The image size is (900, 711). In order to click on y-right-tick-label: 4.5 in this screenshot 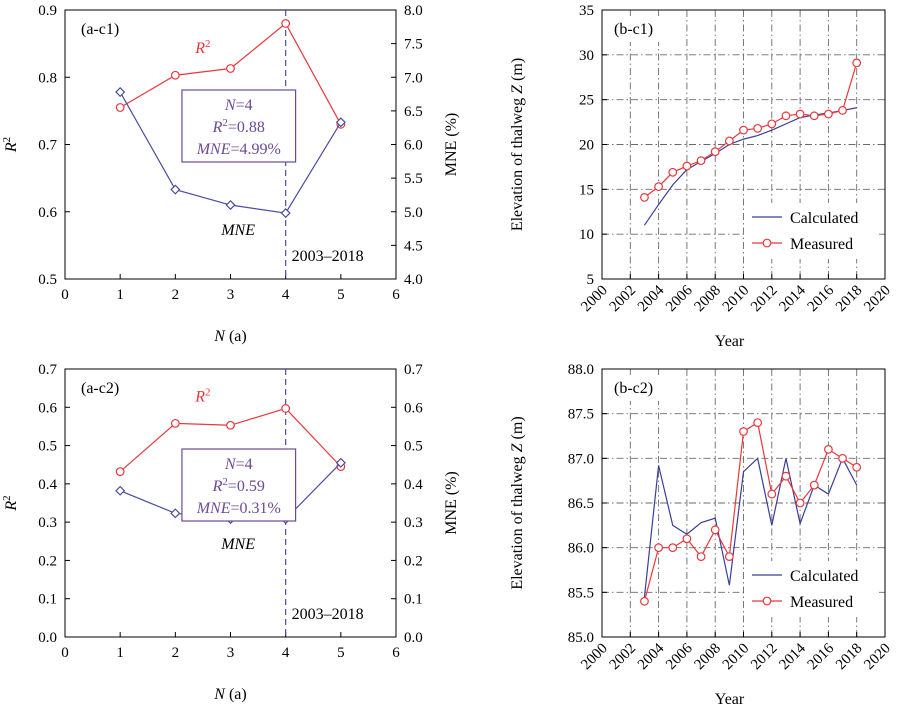, I will do `click(413, 246)`.